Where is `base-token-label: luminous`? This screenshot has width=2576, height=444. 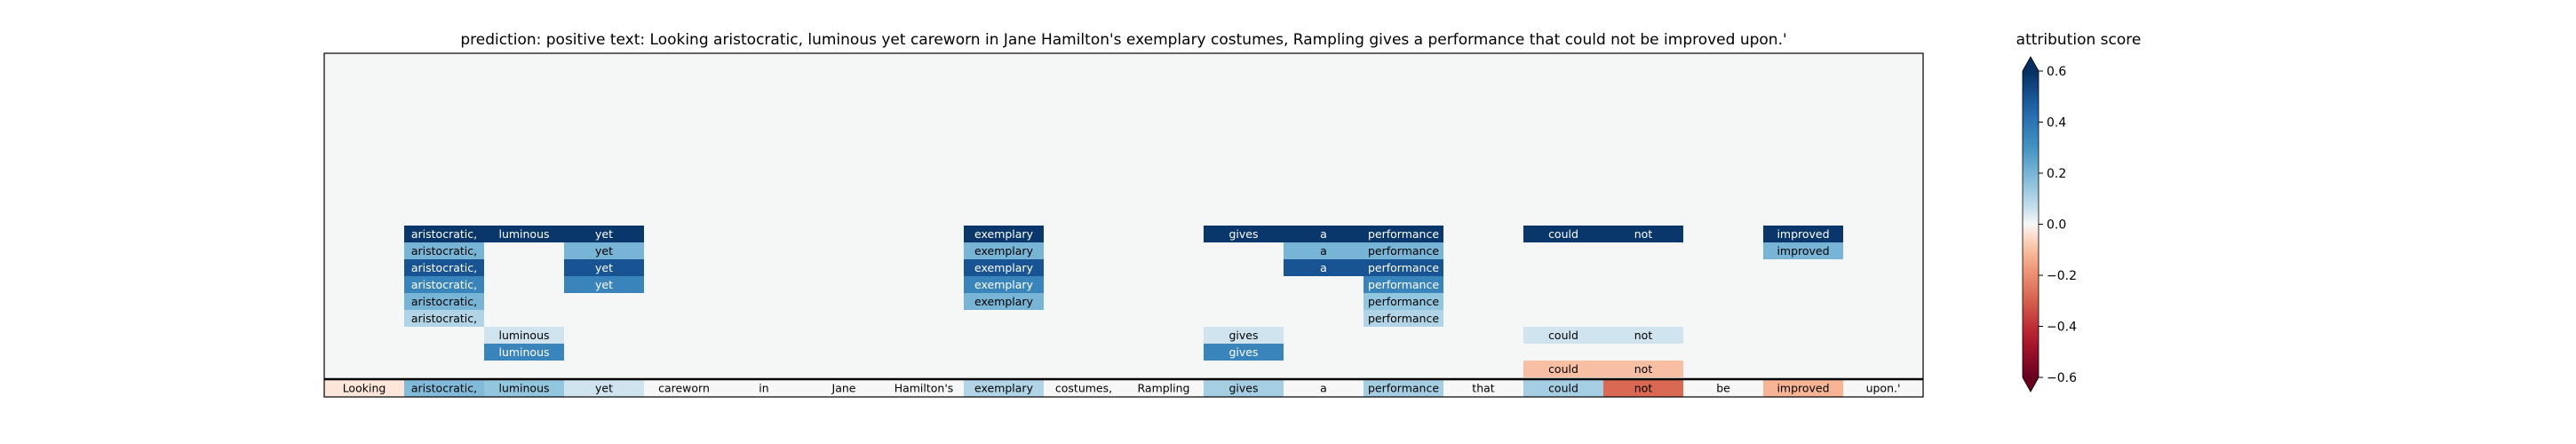 base-token-label: luminous is located at coordinates (523, 388).